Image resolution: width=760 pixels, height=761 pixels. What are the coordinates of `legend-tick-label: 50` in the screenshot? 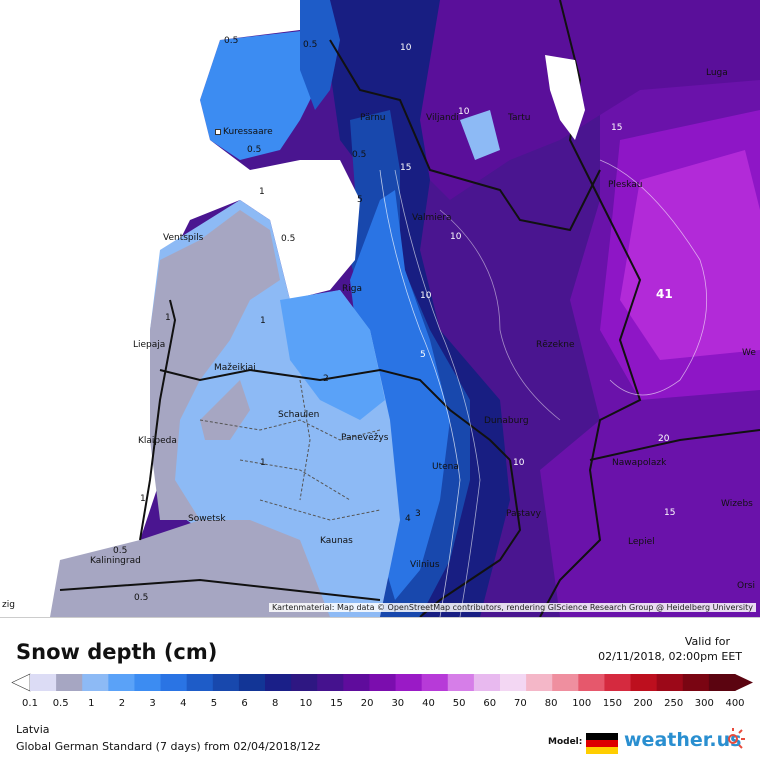 It's located at (459, 703).